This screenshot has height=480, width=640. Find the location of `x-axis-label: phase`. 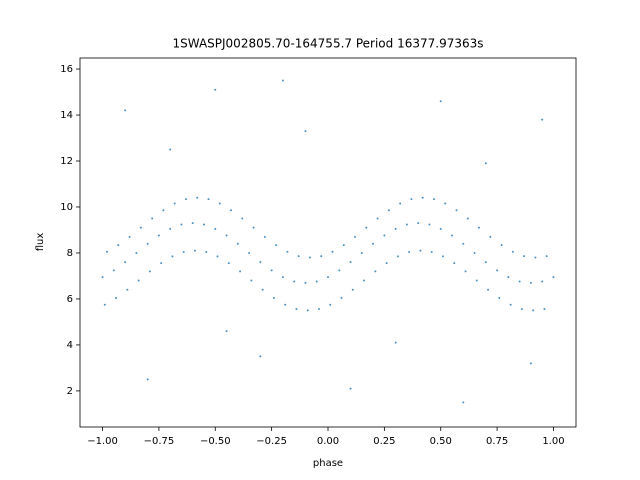

x-axis-label: phase is located at coordinates (328, 463).